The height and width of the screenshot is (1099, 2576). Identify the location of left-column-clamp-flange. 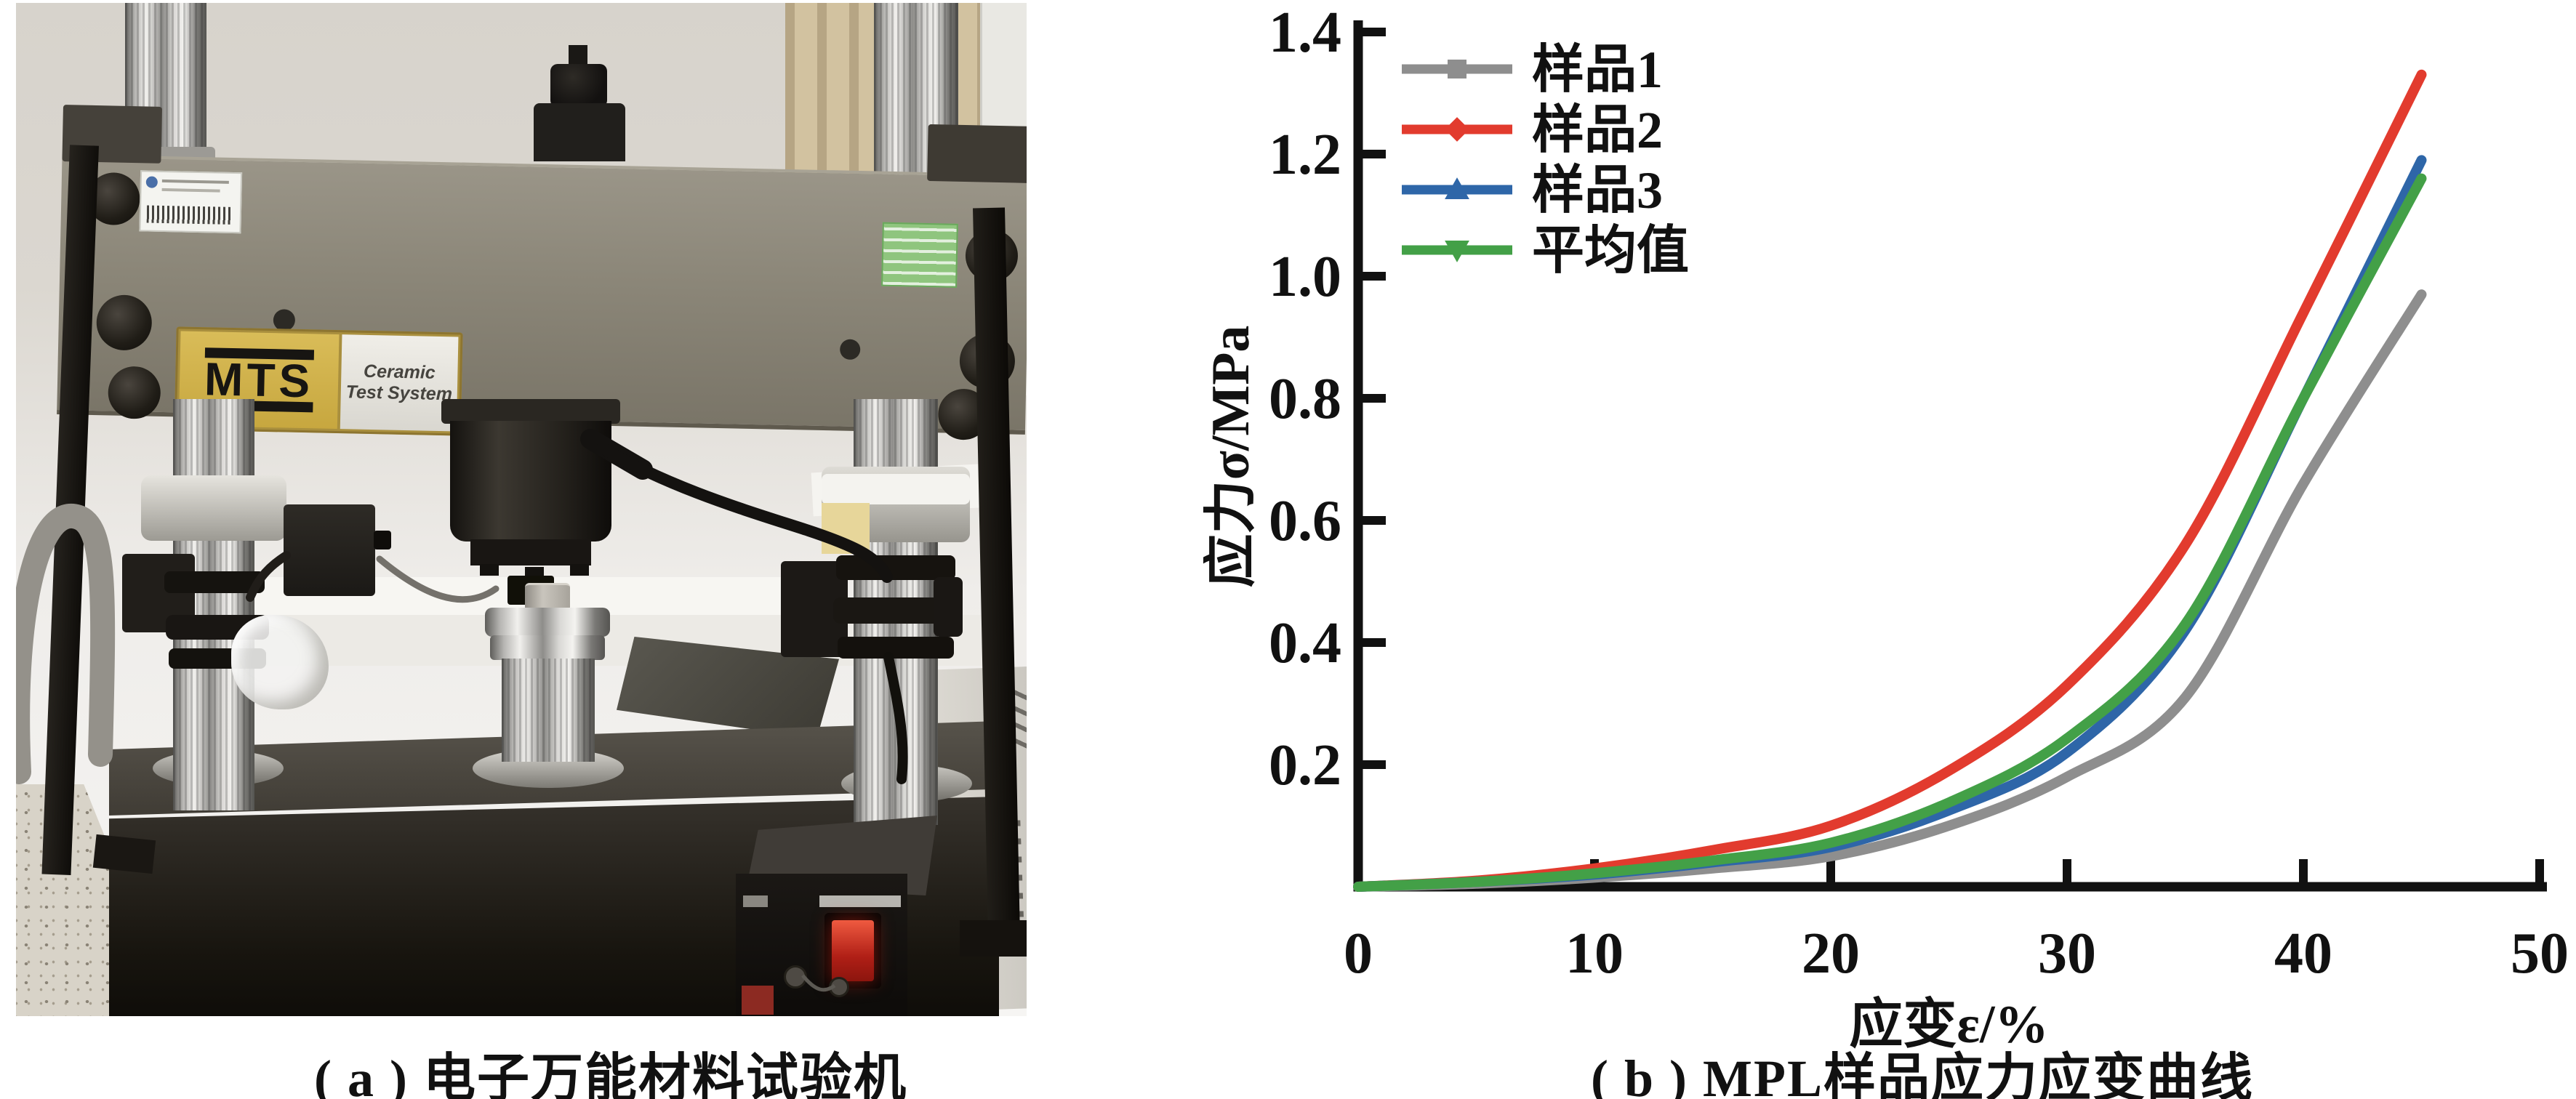
(213, 508).